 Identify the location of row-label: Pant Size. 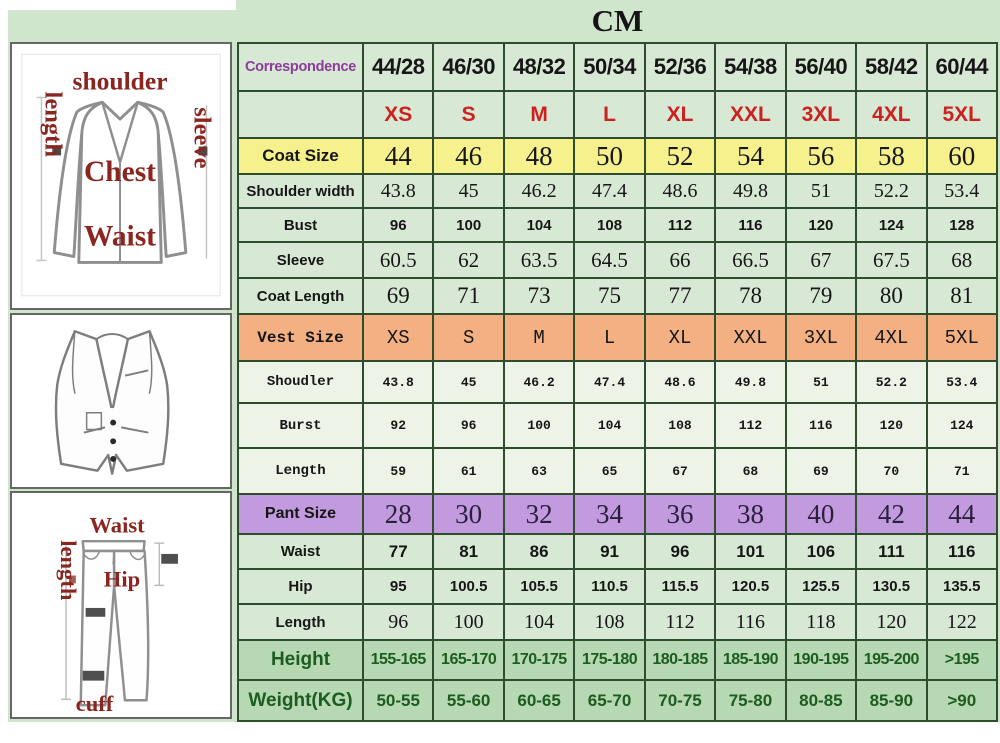
(301, 515).